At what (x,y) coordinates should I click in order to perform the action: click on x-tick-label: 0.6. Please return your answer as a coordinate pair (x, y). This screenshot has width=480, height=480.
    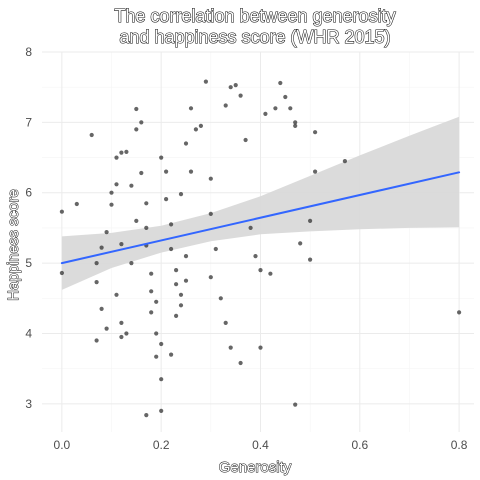
    Looking at the image, I should click on (359, 445).